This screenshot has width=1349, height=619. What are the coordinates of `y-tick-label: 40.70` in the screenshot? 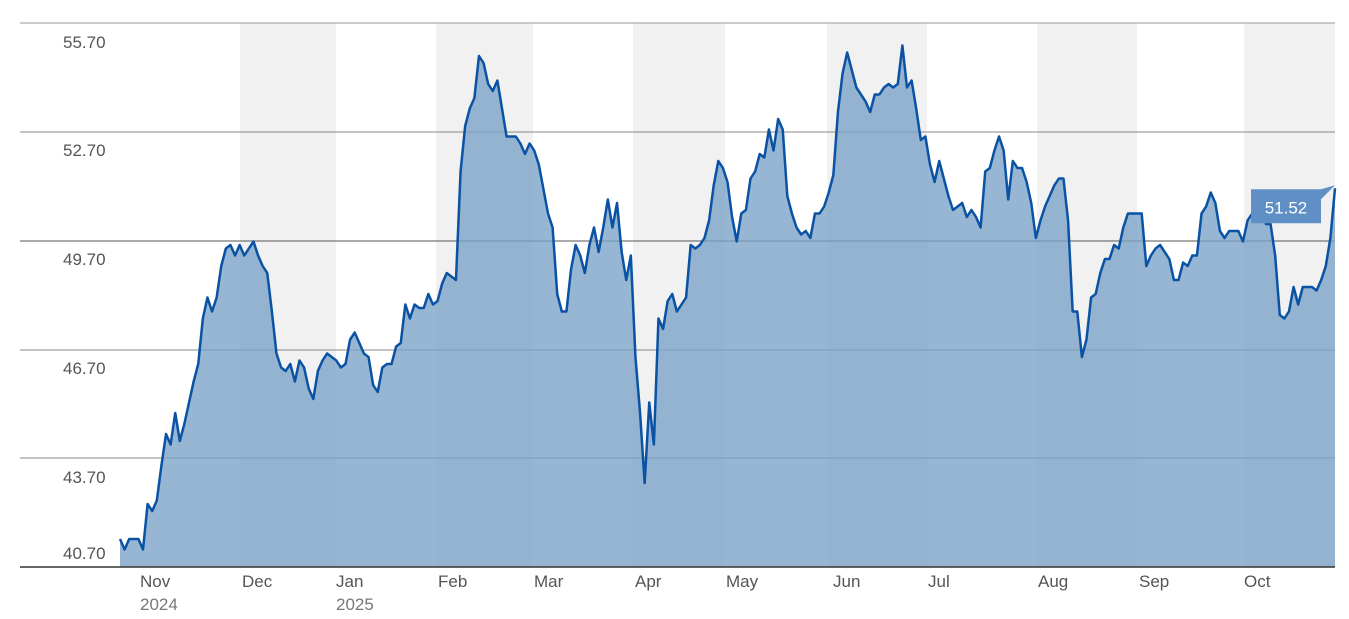 It's located at (84, 553).